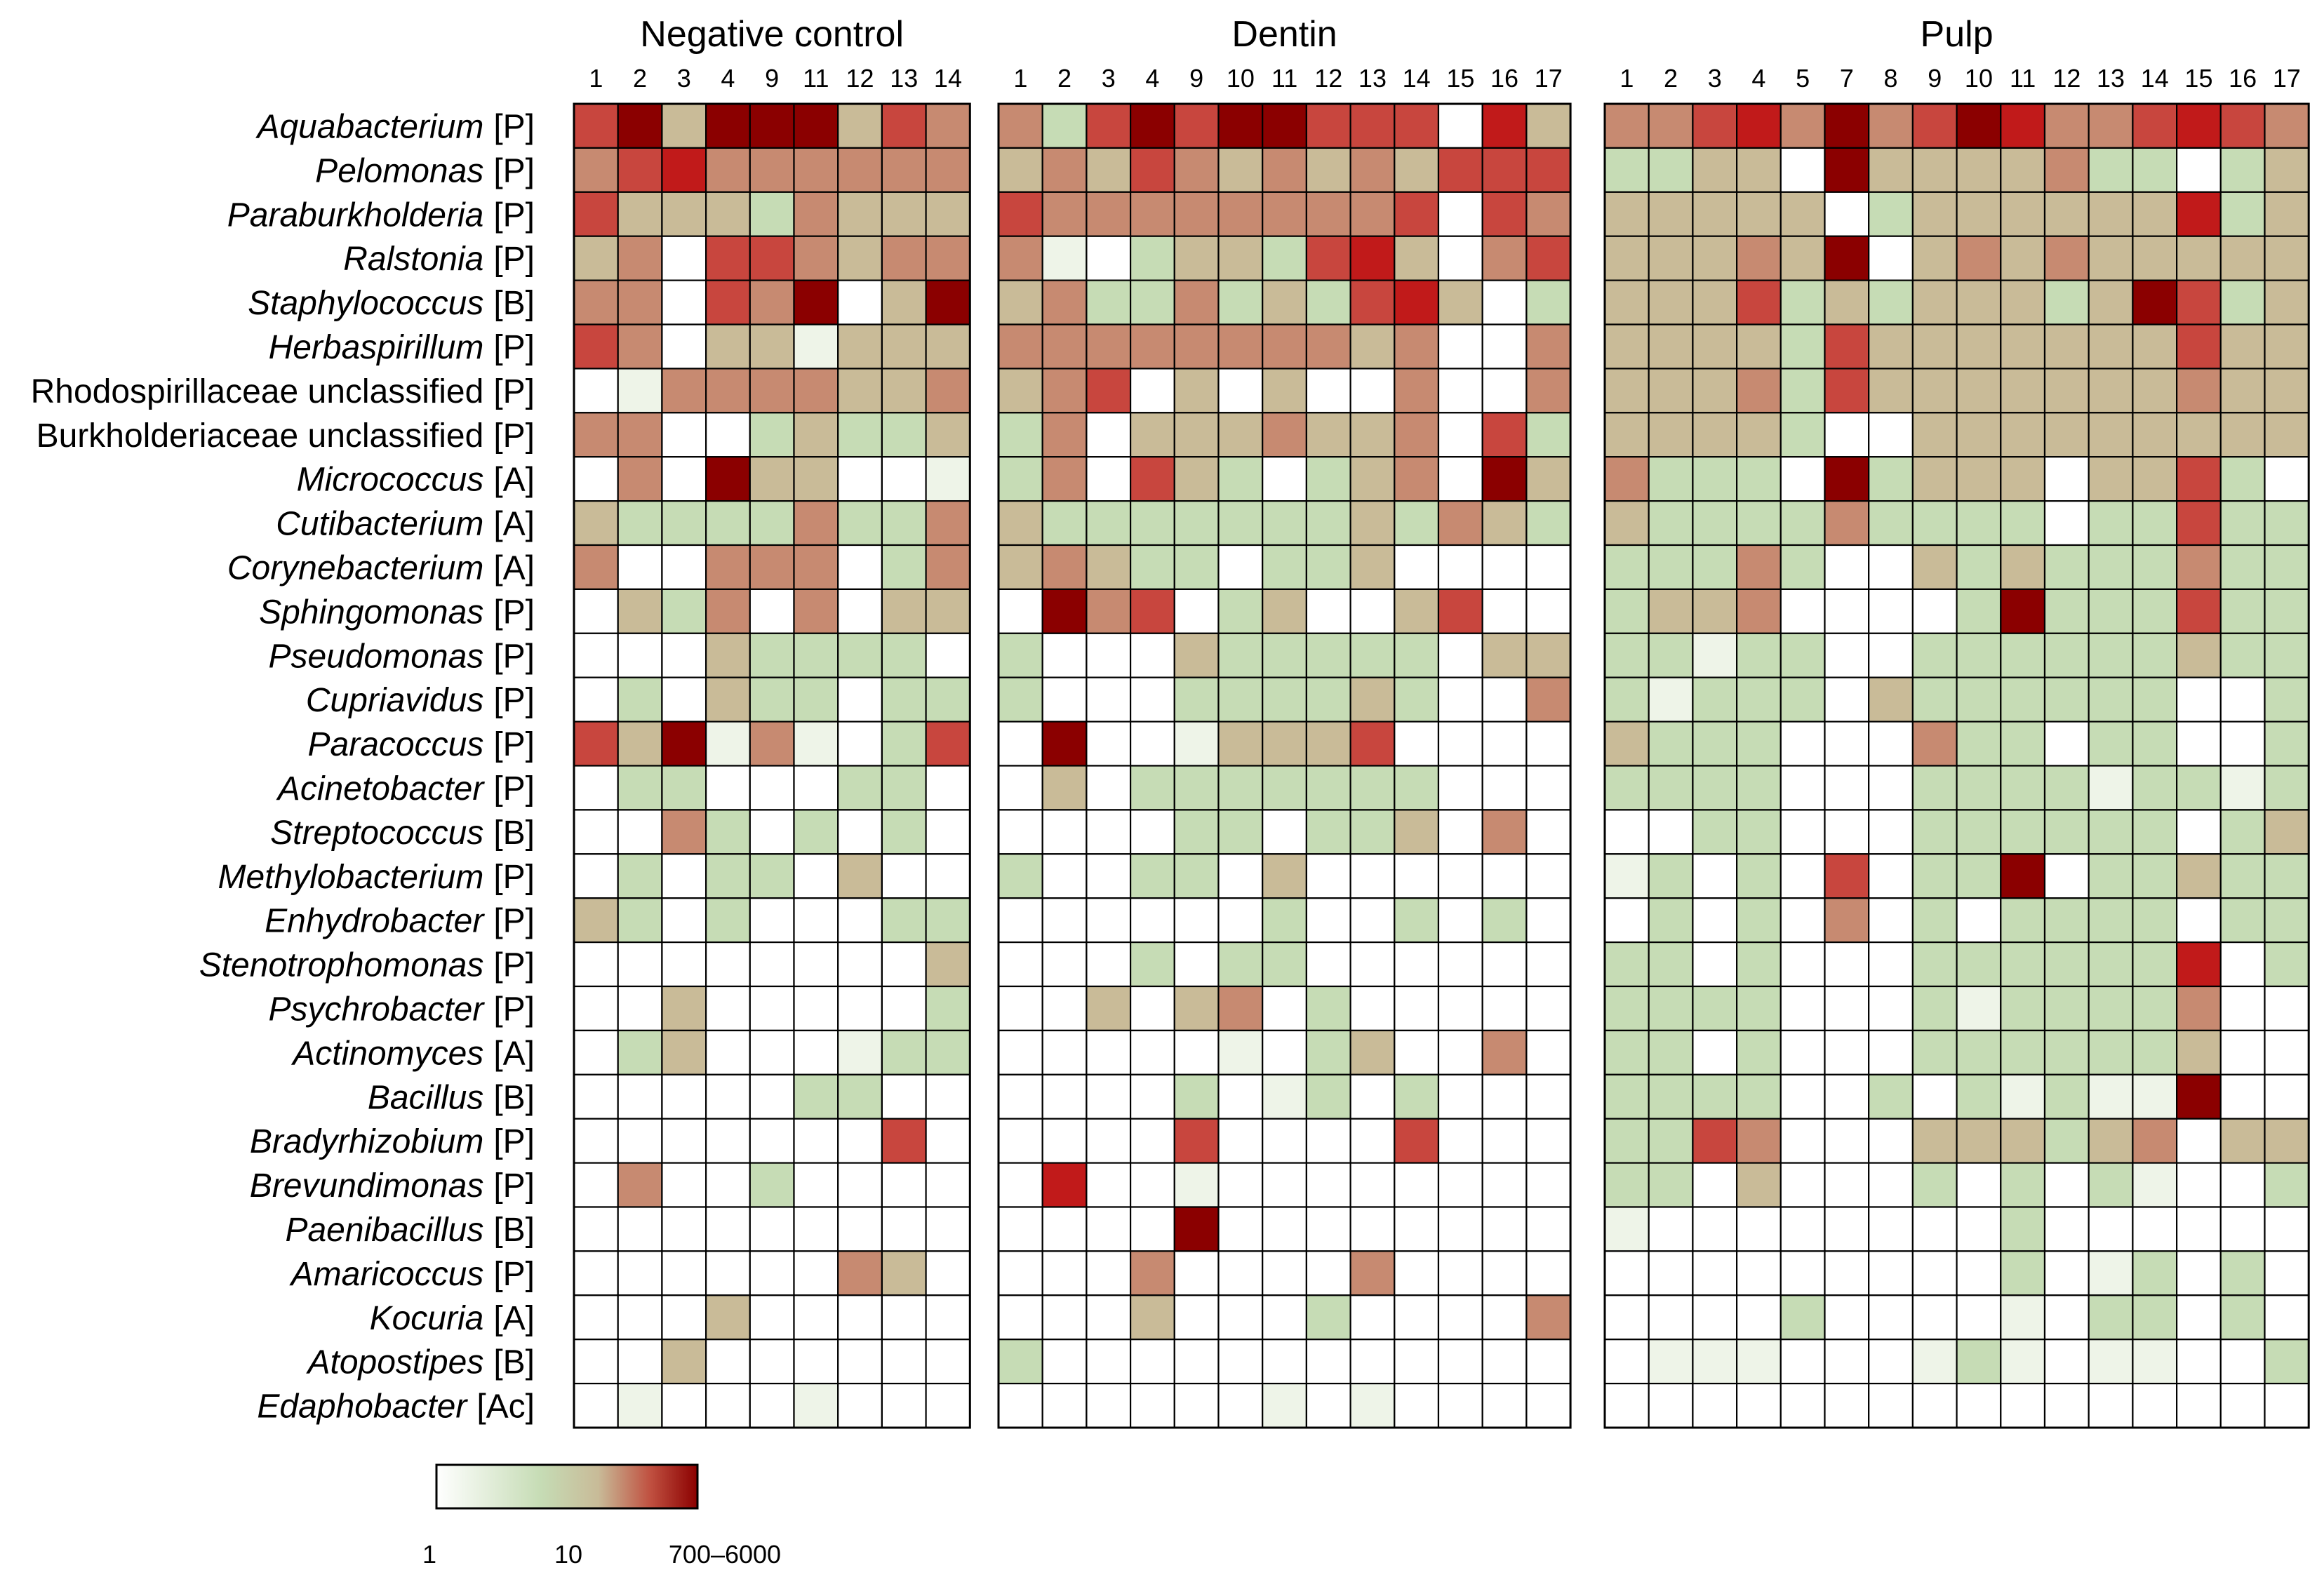  Describe the element at coordinates (413, 1053) in the screenshot. I see `row-label: Actinomyces [A]` at that location.